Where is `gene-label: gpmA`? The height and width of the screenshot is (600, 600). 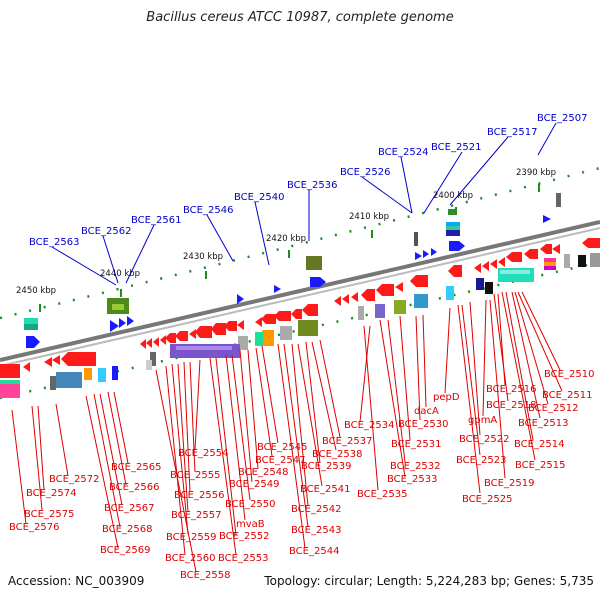
gene-label: gpmA is located at coordinates (482, 420).